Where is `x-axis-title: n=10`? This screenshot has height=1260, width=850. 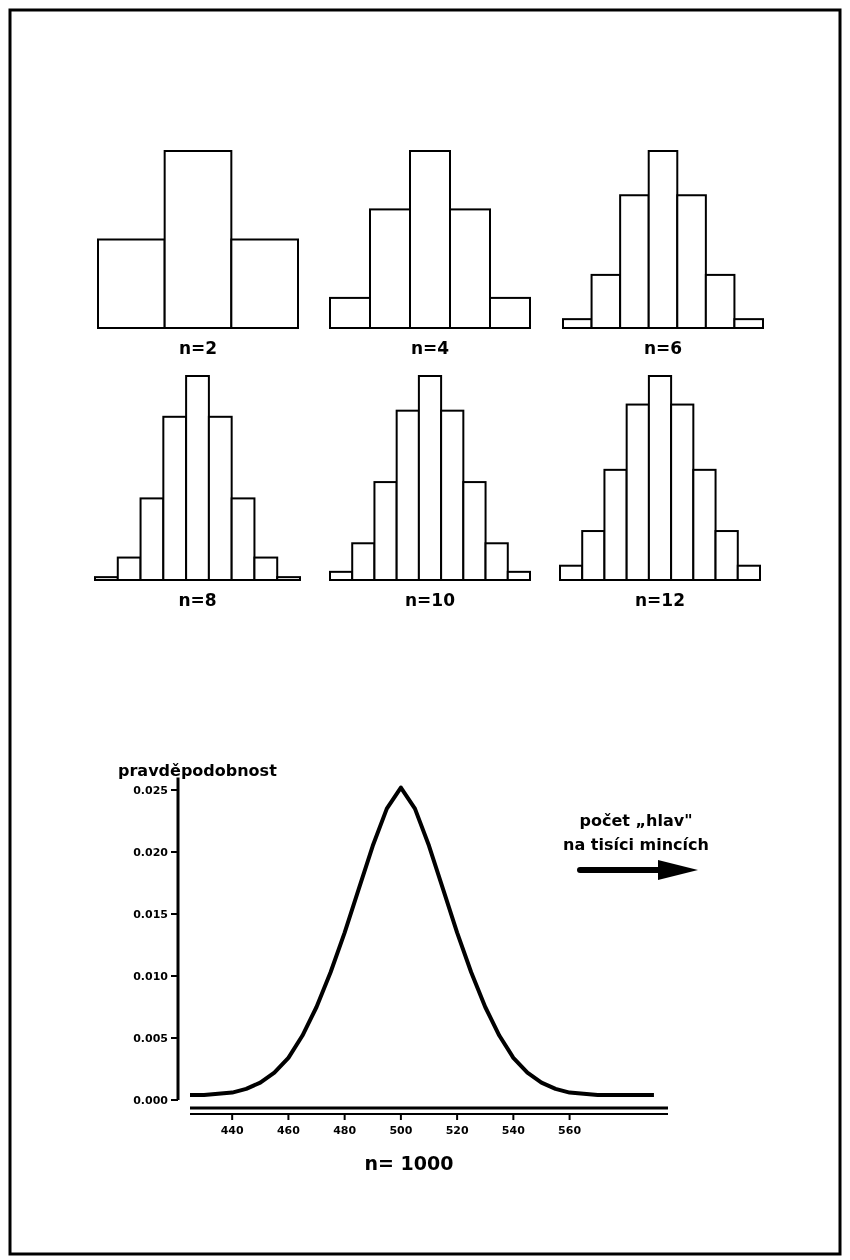
x-axis-title: n=10 is located at coordinates (430, 600).